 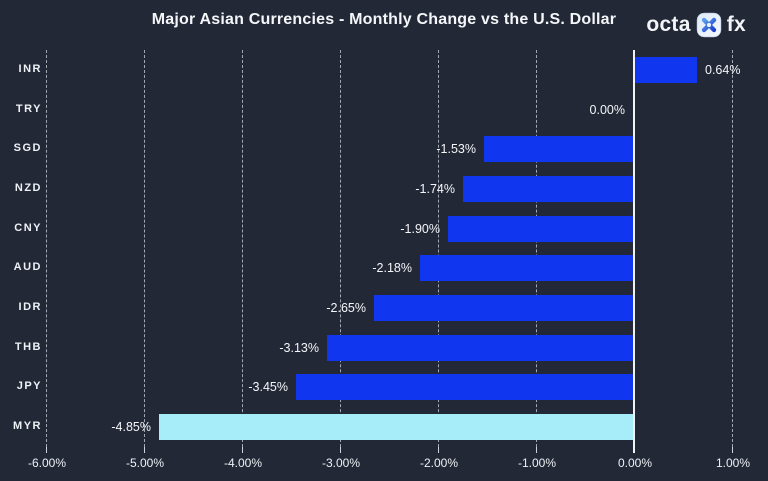 What do you see at coordinates (28, 347) in the screenshot?
I see `category-label-thb: THB` at bounding box center [28, 347].